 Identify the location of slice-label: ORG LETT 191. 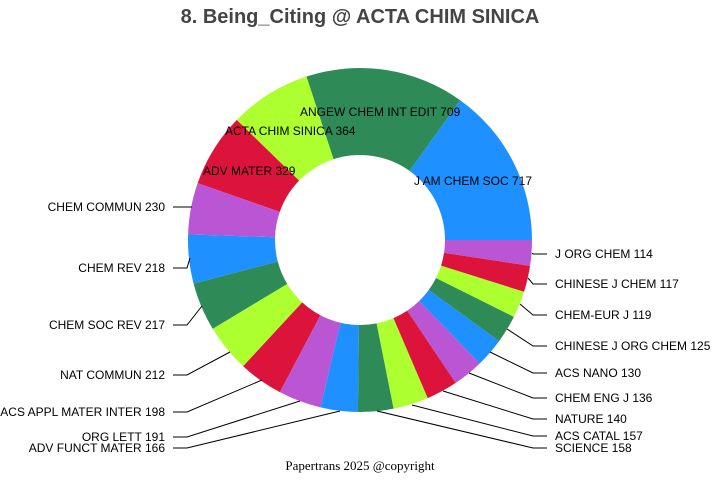
(123, 437).